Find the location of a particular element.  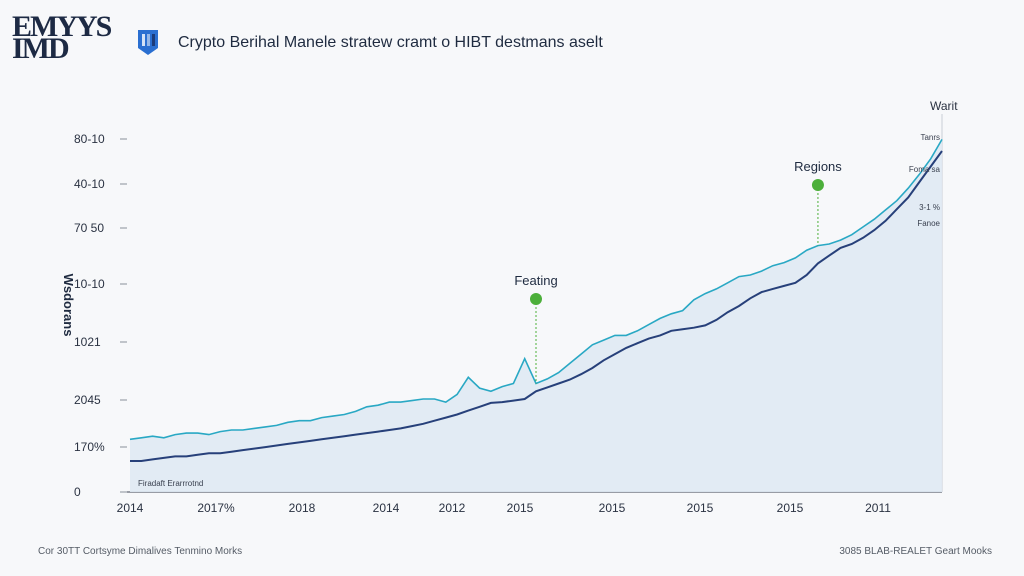

x-tick-label: 2018 is located at coordinates (302, 508).